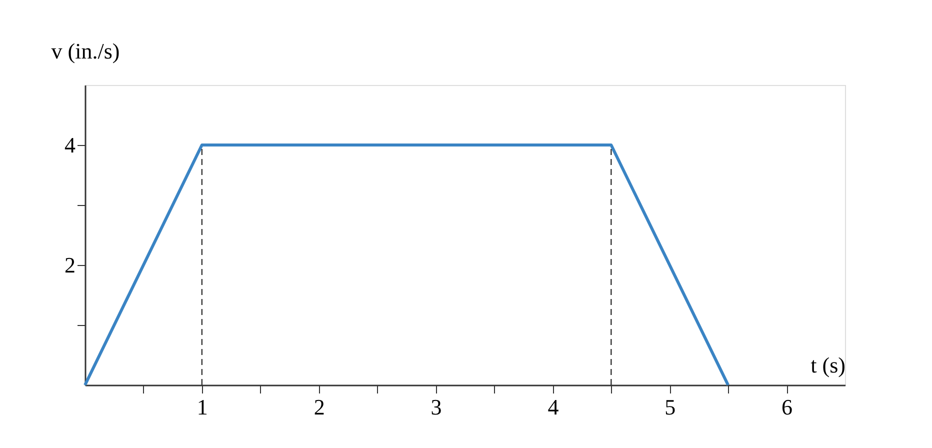 The width and height of the screenshot is (932, 448). Describe the element at coordinates (670, 407) in the screenshot. I see `x-tick-label: 5` at that location.